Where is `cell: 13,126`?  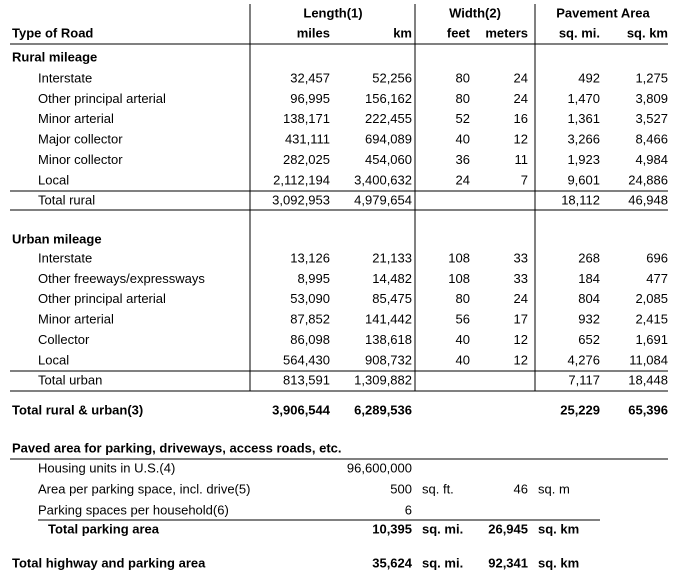
cell: 13,126 is located at coordinates (310, 257).